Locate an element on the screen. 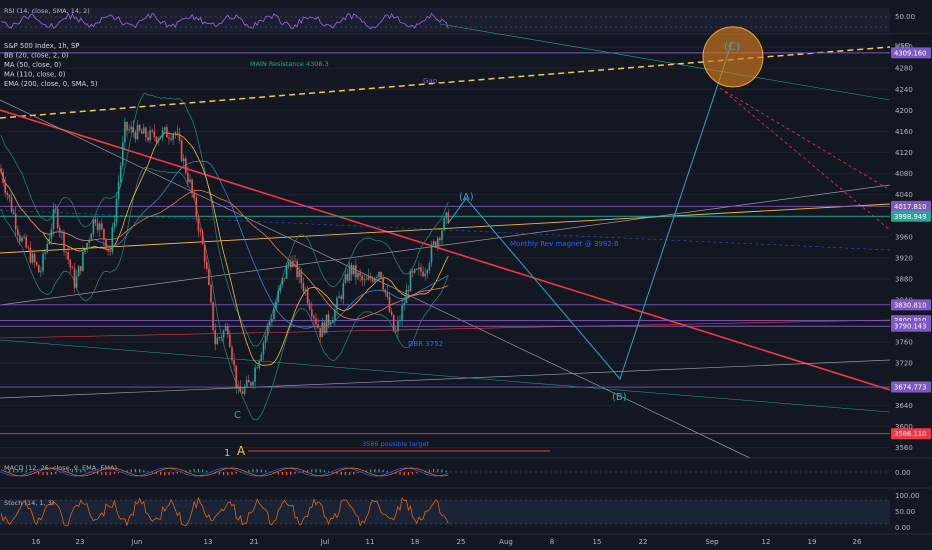  price-tick: 4240 is located at coordinates (904, 90).